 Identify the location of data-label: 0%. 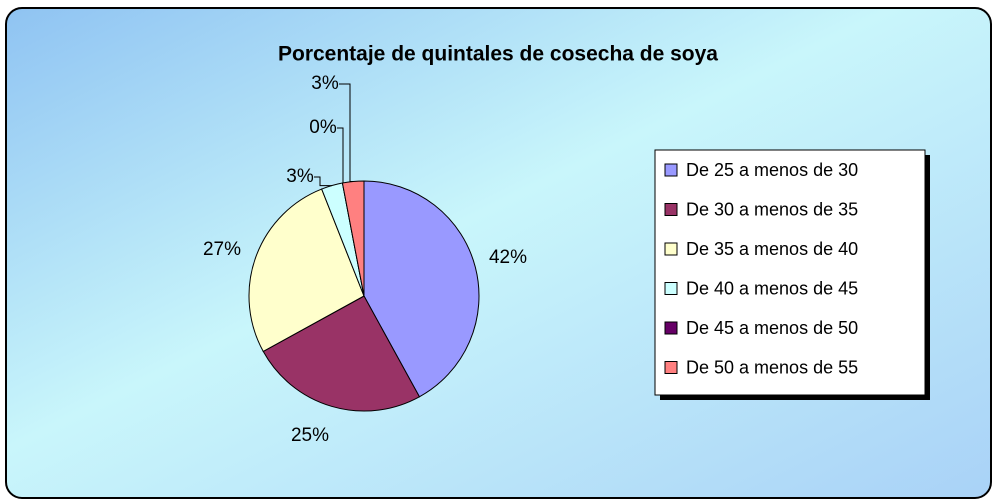
(323, 127).